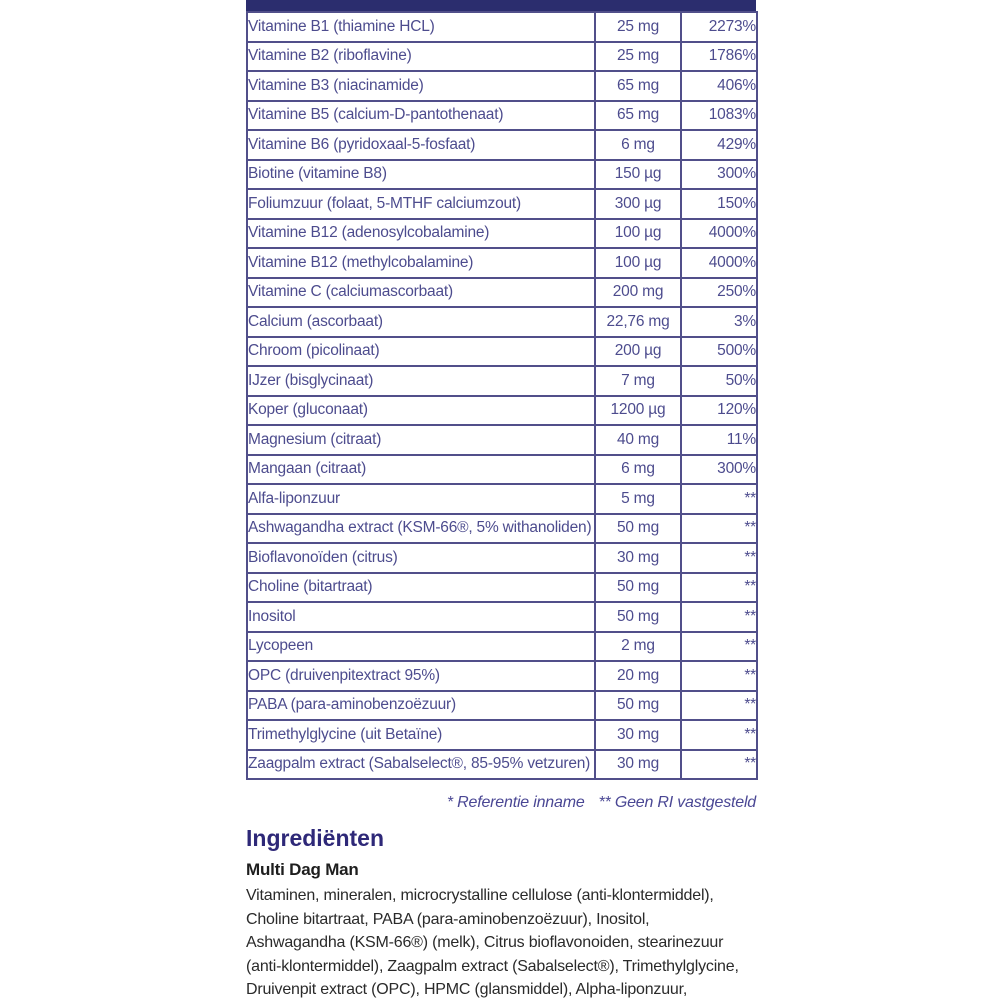 The width and height of the screenshot is (1000, 1002). What do you see at coordinates (421, 676) in the screenshot?
I see `ingredient-name-cell: OPC (druivenpitextract 95%)` at bounding box center [421, 676].